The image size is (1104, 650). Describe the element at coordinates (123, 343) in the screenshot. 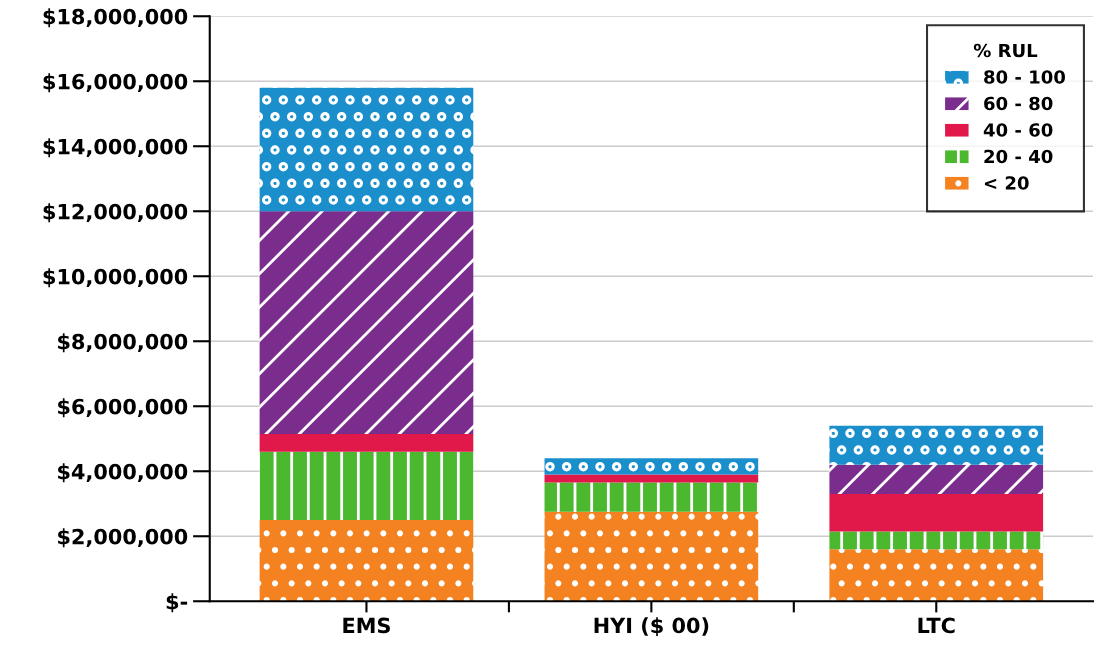

I see `y-tick-label: $8,000,000` at that location.